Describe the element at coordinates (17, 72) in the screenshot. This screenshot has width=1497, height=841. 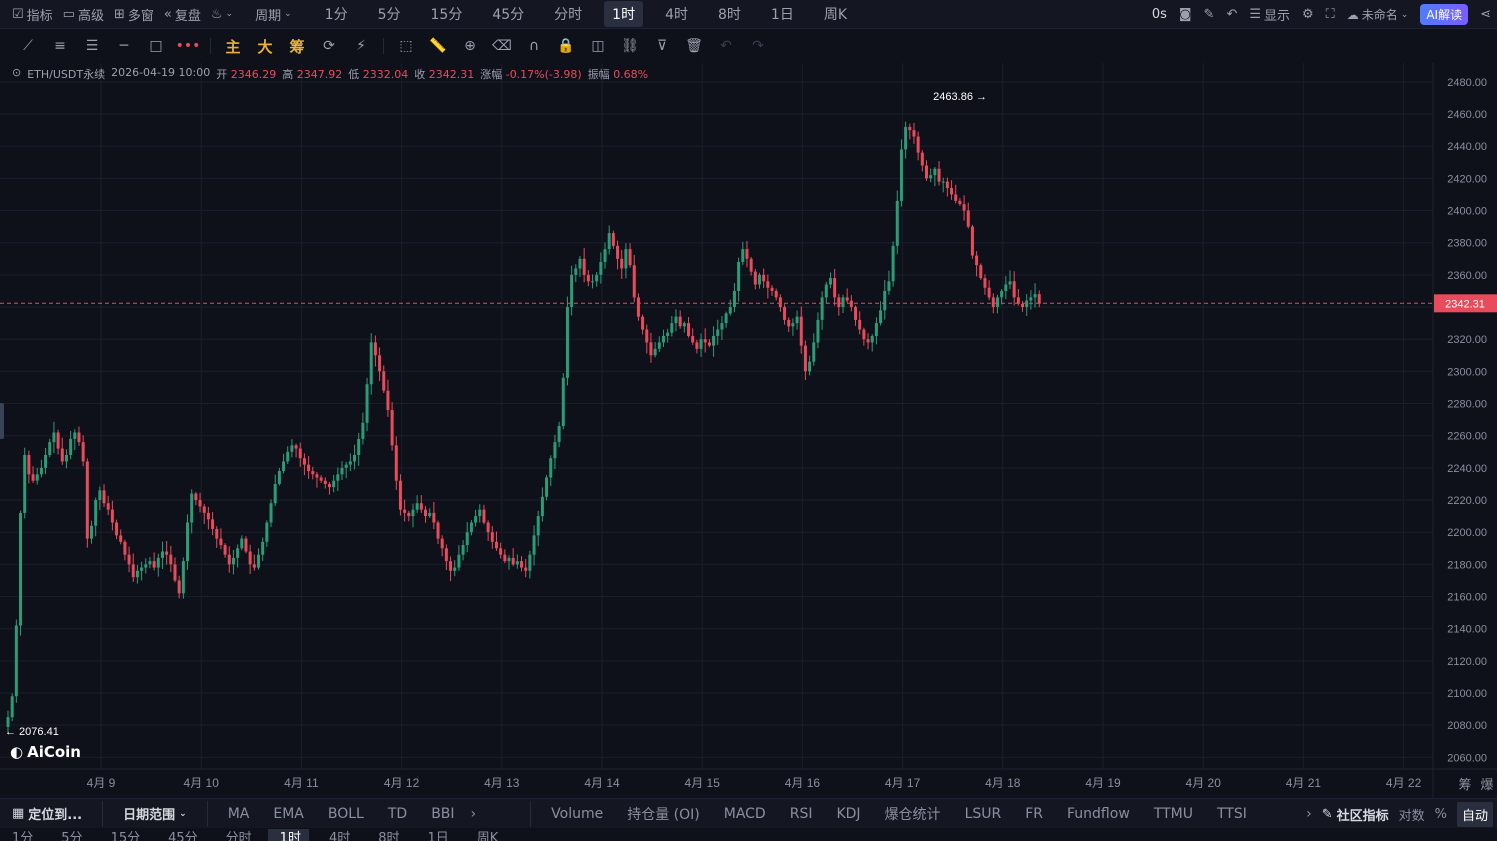
I see `collapse-icon: ⊙` at that location.